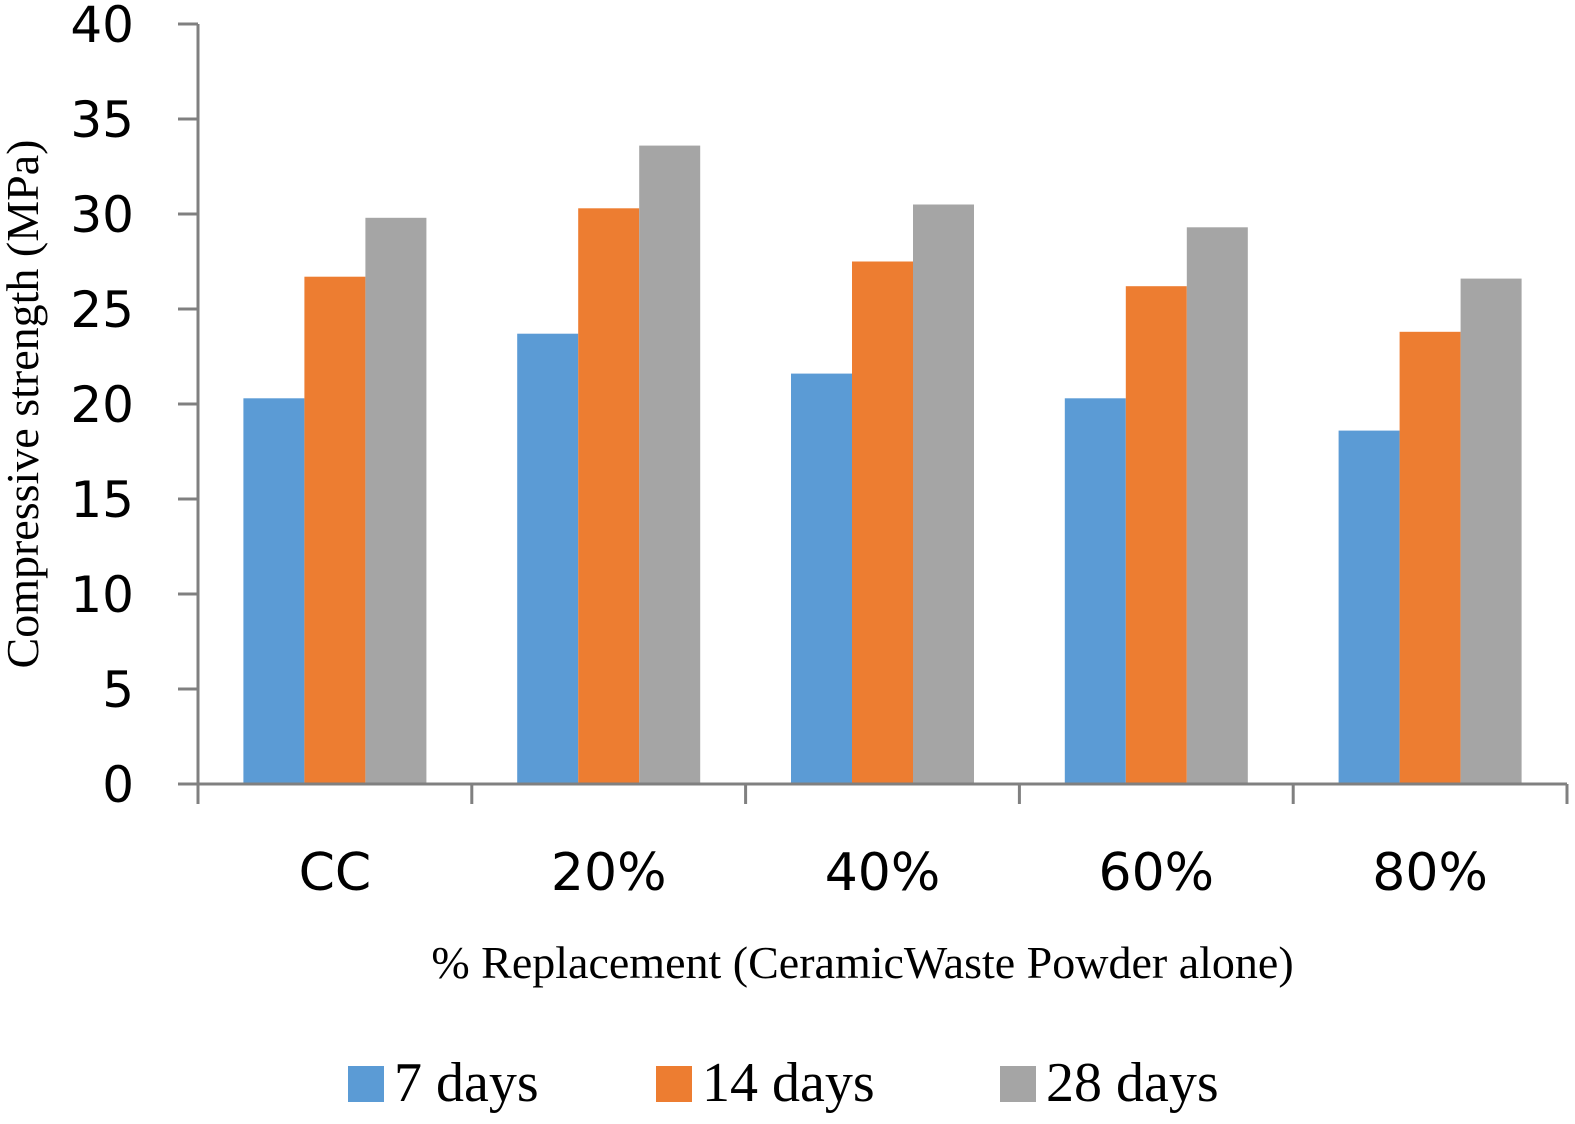 Image resolution: width=1575 pixels, height=1124 pixels. What do you see at coordinates (674, 1084) in the screenshot?
I see `legend-swatch-14-days` at bounding box center [674, 1084].